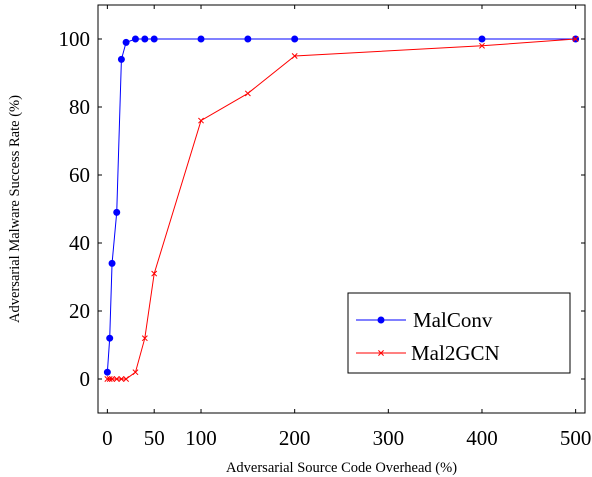 The height and width of the screenshot is (477, 592). Describe the element at coordinates (79, 243) in the screenshot. I see `y-tick-label: 40` at that location.